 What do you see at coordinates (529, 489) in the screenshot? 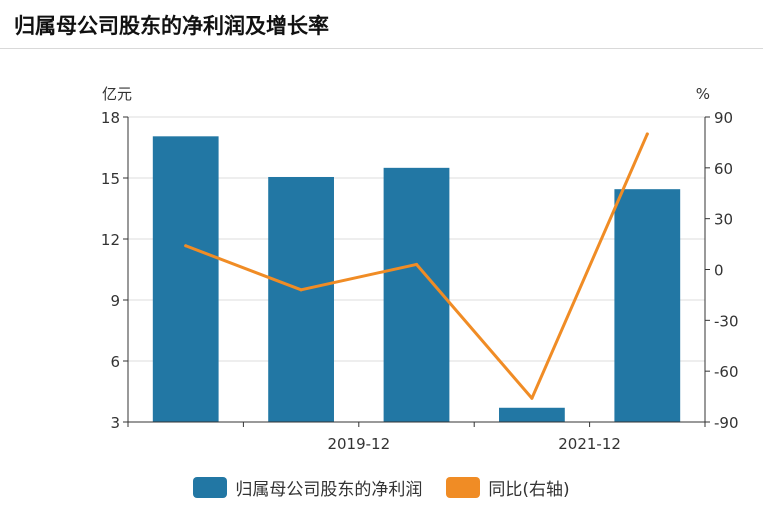
I see `legend-label-yoy: 同比(右轴)` at bounding box center [529, 489].